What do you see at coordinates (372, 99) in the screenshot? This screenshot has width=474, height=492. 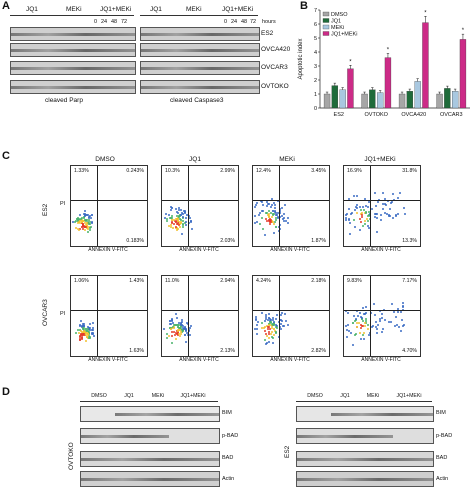 I see `bar-JQ1-OVTOKO` at bounding box center [372, 99].